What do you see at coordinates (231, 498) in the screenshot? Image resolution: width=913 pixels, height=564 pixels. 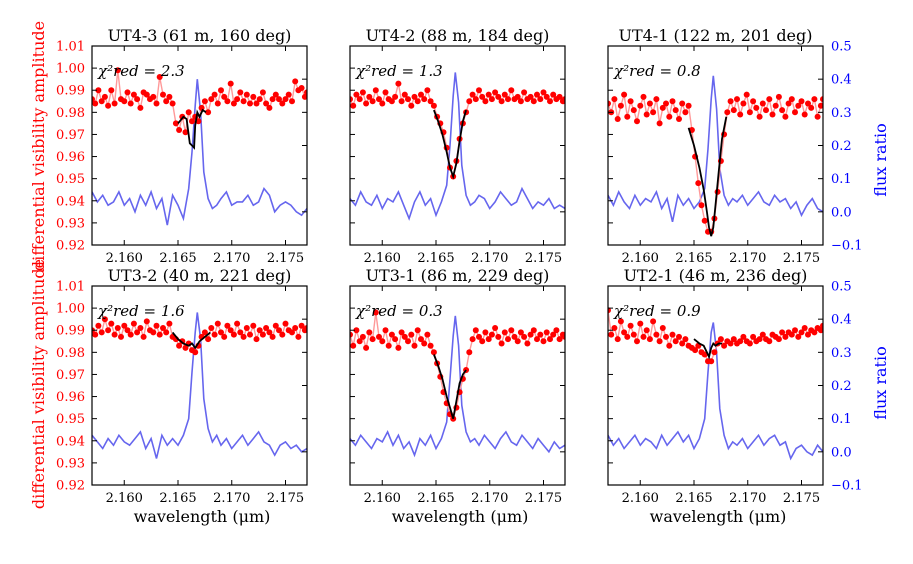 I see `x-tick-label: 2.170` at bounding box center [231, 498].